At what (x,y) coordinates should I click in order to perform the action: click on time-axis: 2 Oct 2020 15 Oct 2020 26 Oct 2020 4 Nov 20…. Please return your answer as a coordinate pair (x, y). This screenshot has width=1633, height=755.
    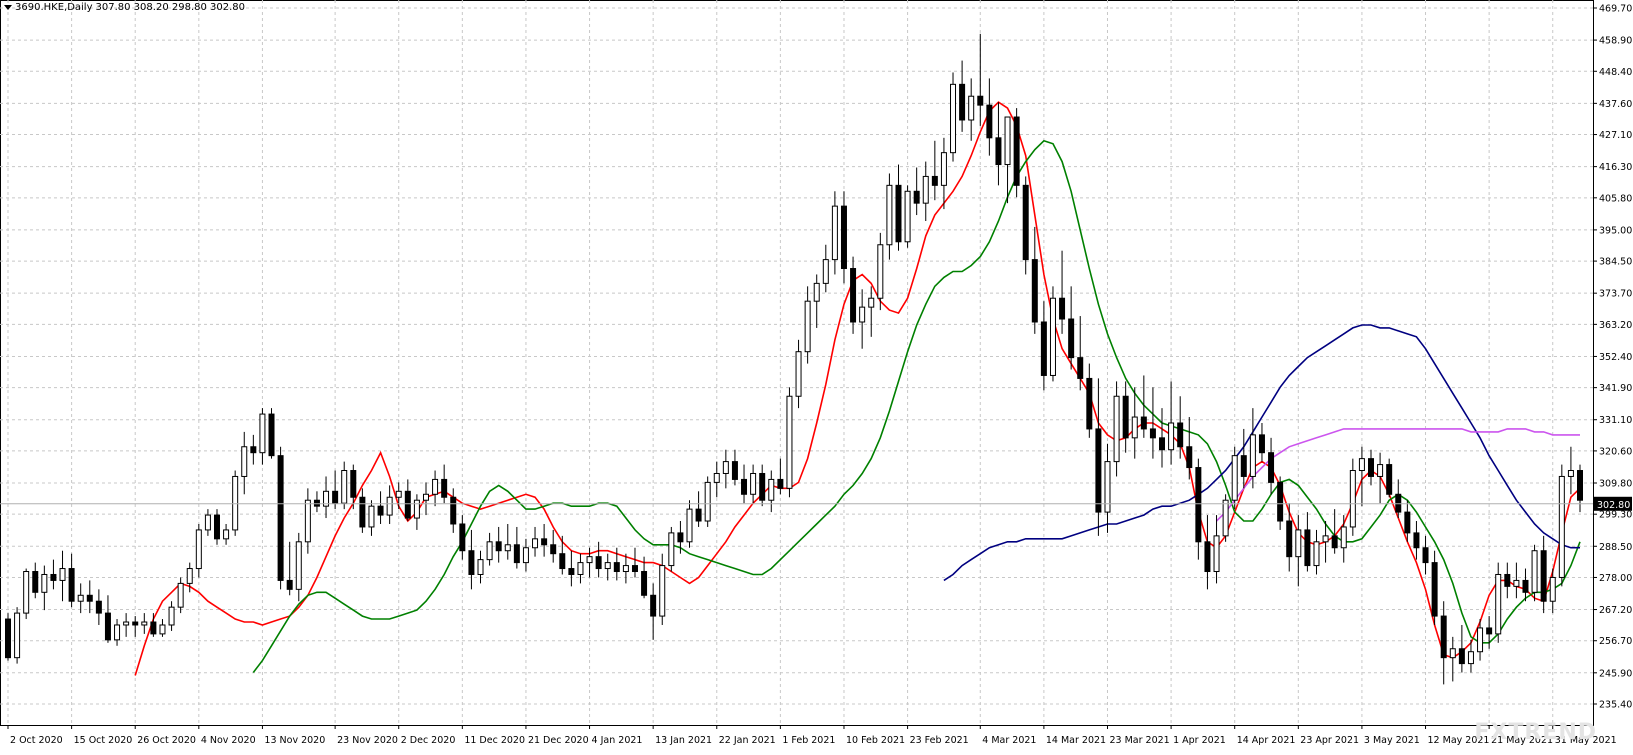
    Looking at the image, I should click on (812, 735).